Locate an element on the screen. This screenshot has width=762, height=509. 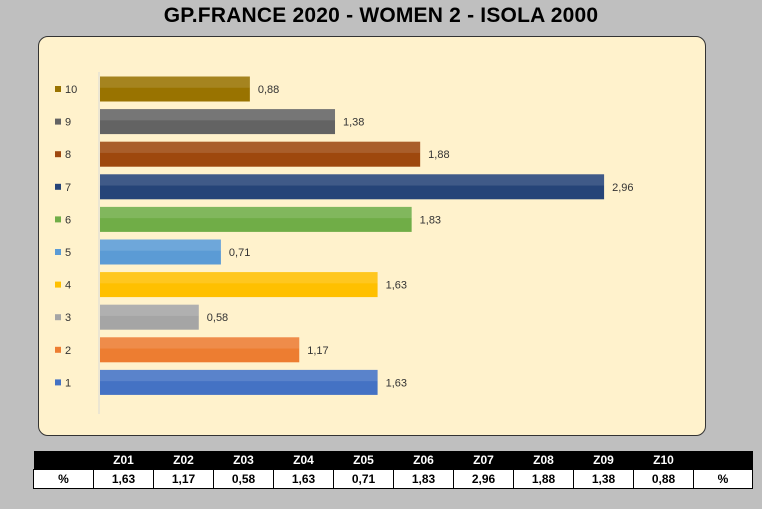
data-label-7: 2,96 is located at coordinates (622, 188).